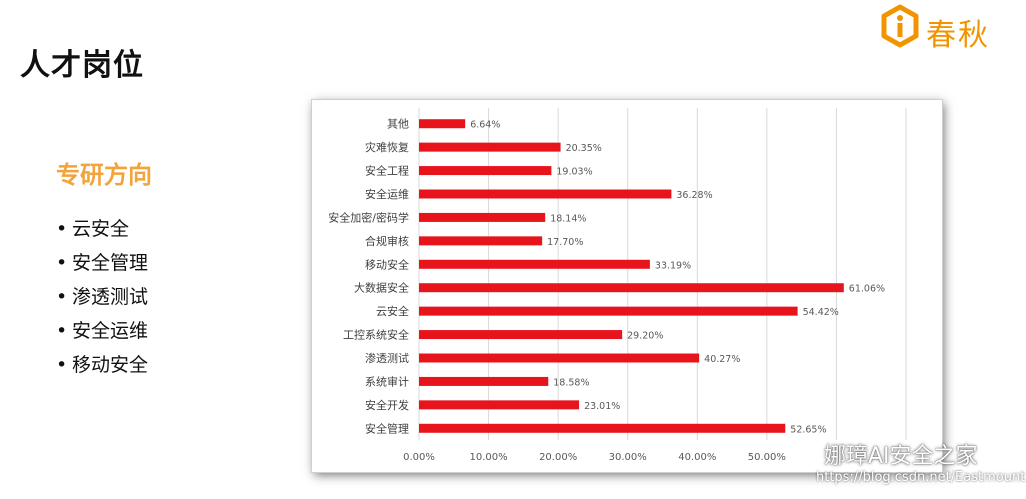 The width and height of the screenshot is (1026, 499). I want to click on data-label: 61.06%, so click(867, 289).